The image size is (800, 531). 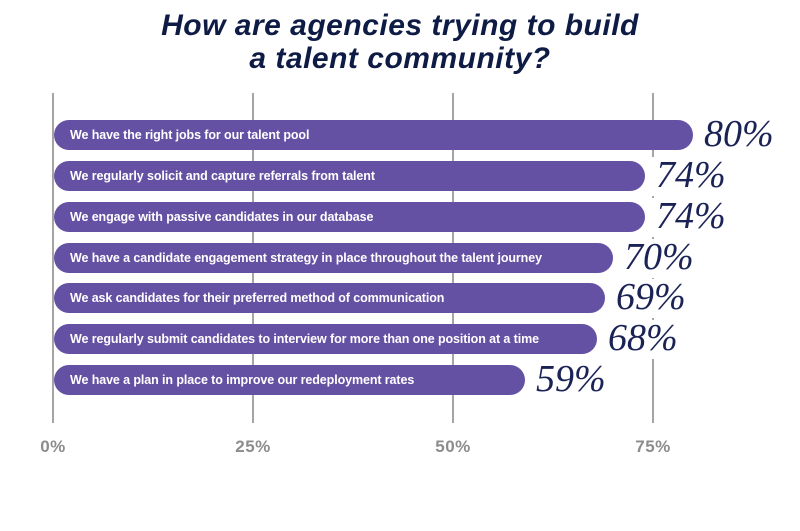 I want to click on chart-title-line-1: How are agencies trying to build, so click(x=400, y=25).